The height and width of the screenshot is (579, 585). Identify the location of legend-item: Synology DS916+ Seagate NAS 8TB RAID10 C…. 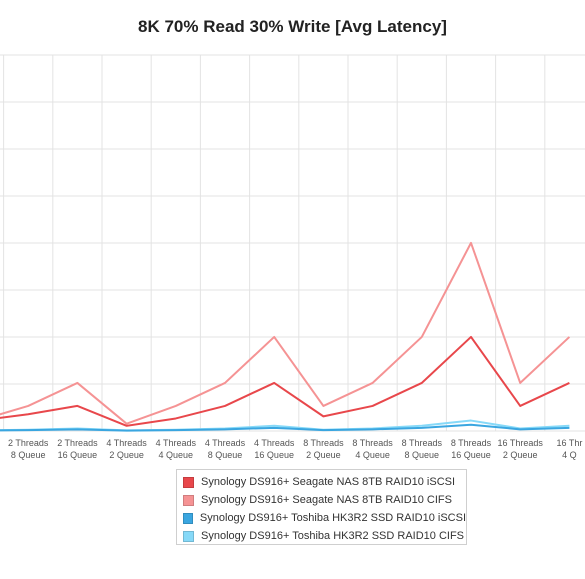
(324, 500).